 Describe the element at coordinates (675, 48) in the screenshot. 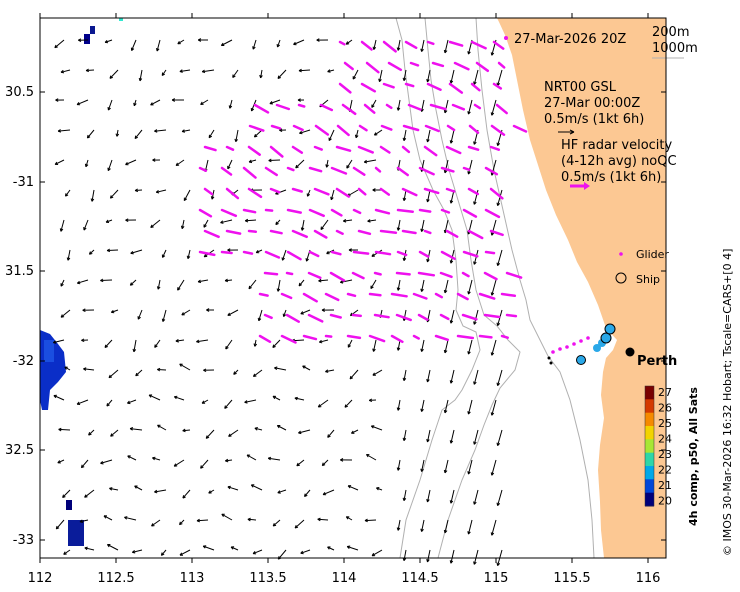

I see `isobath-label-1000m: 1000m` at that location.